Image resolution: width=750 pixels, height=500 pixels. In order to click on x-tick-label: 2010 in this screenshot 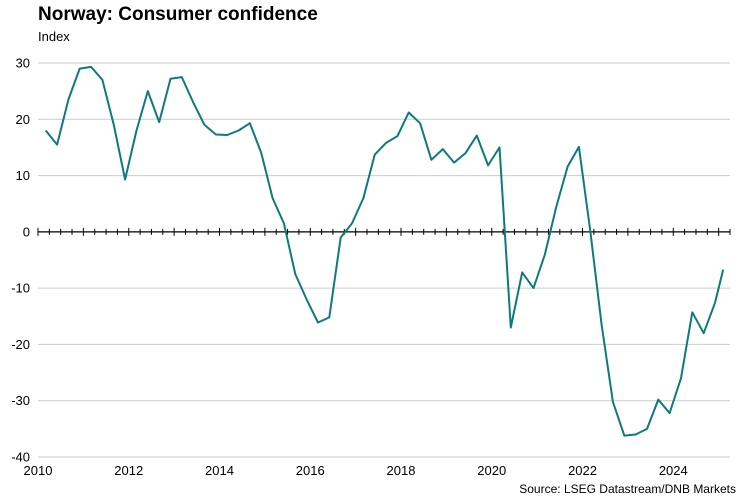, I will do `click(38, 470)`.